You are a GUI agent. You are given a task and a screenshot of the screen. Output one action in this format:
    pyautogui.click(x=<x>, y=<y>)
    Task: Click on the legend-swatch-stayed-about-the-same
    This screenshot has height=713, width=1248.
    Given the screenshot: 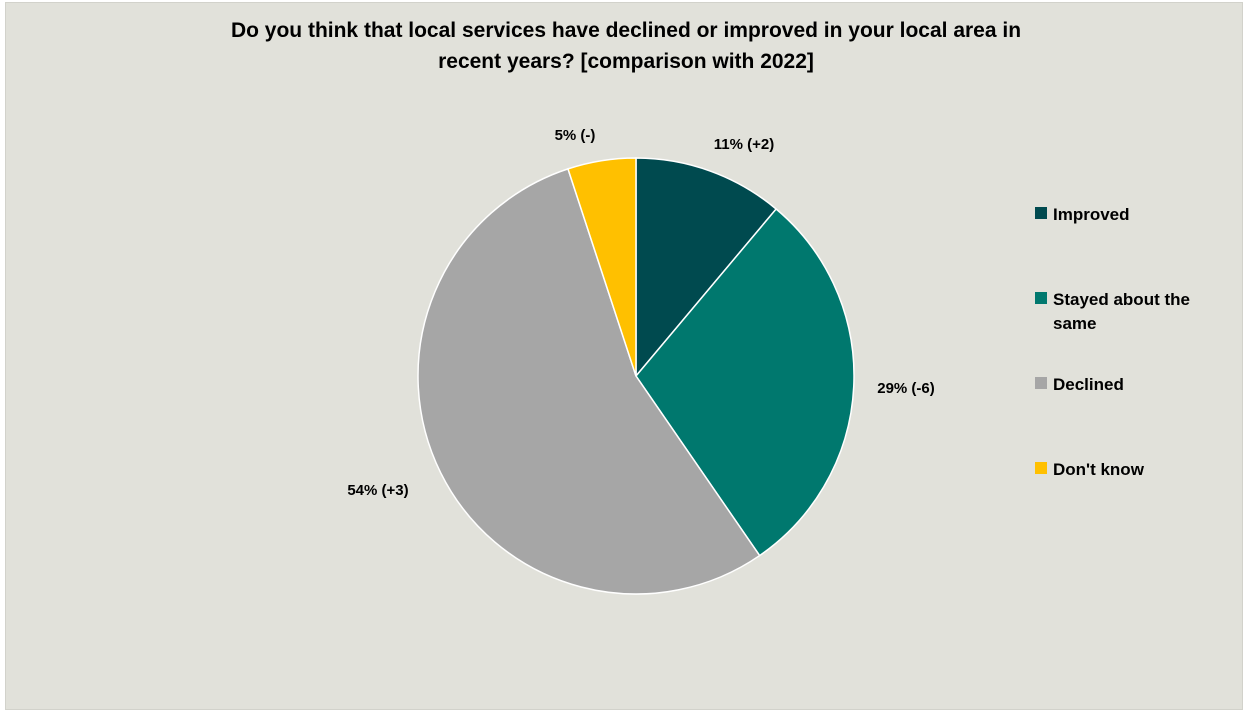 What is the action you would take?
    pyautogui.click(x=1041, y=298)
    